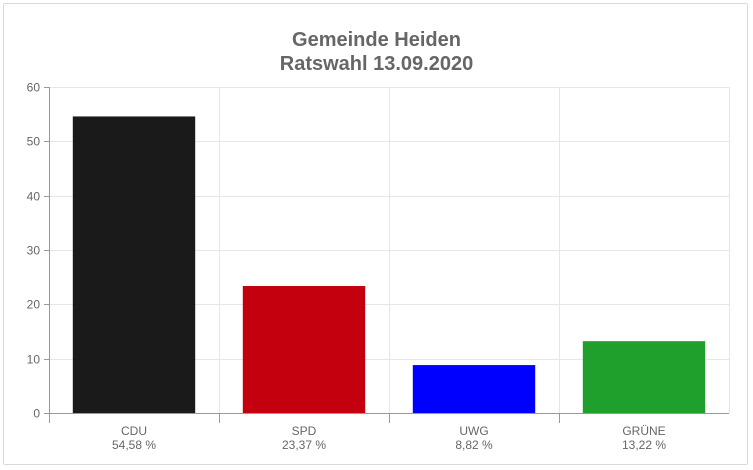 This screenshot has width=753, height=470. Describe the element at coordinates (376, 64) in the screenshot. I see `chart-subtitle: Ratswahl 13.09.2020` at that location.